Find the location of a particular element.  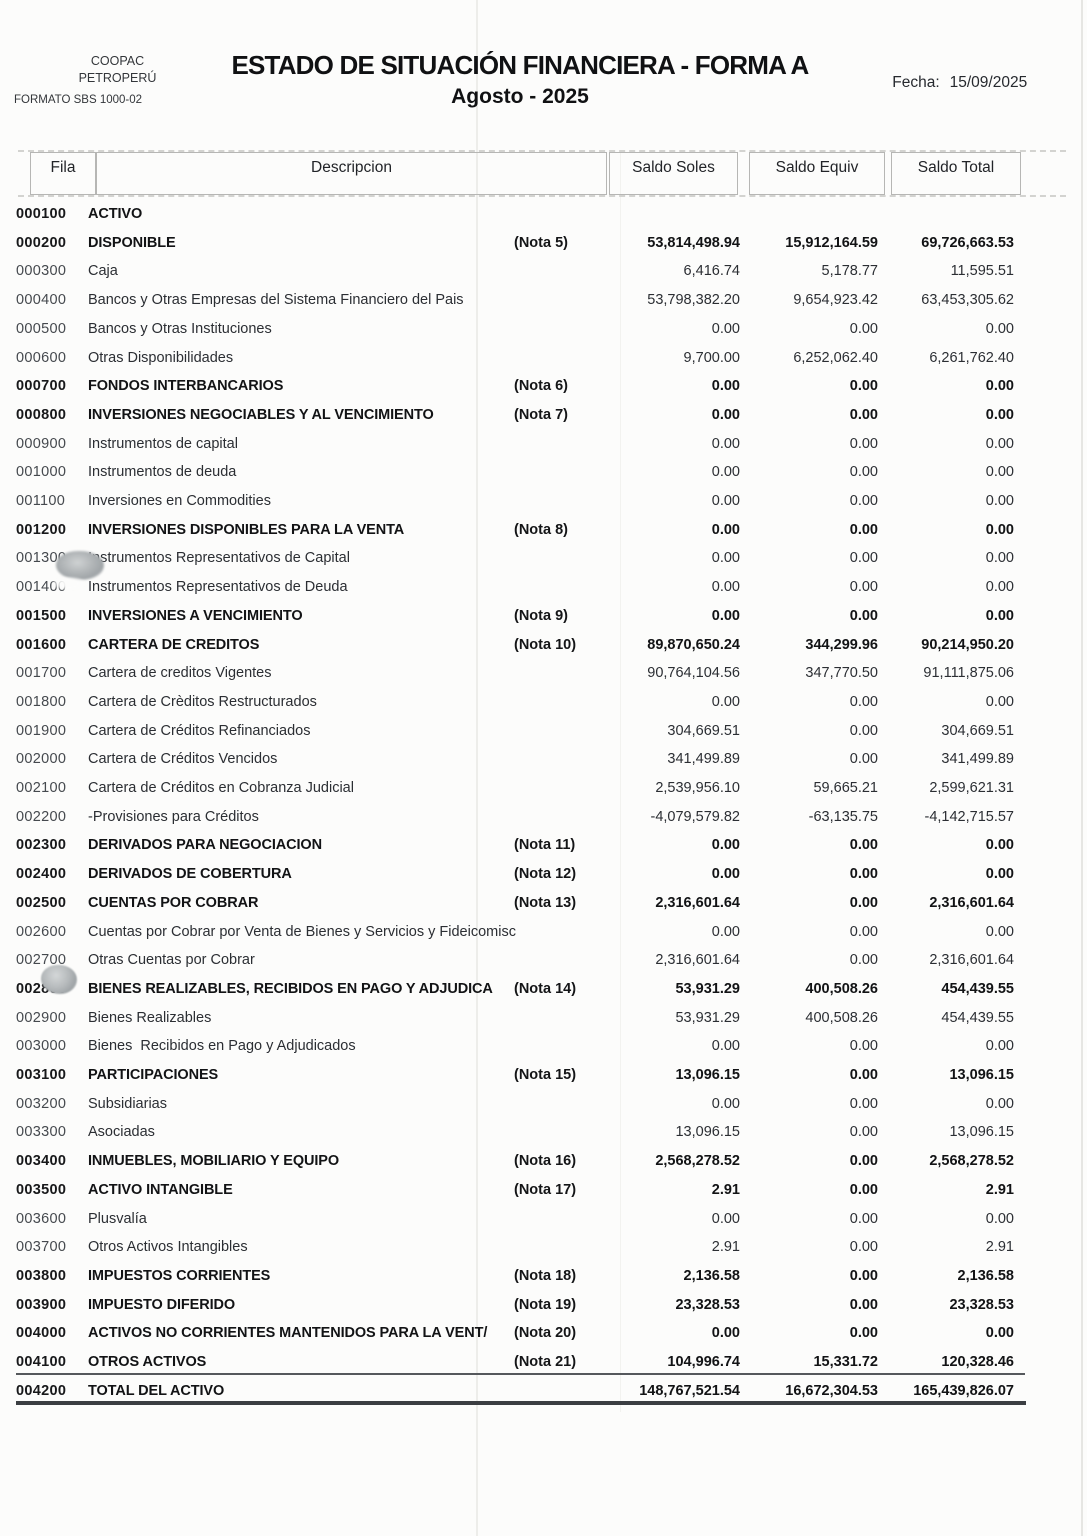

row-code: 003600 is located at coordinates (41, 1218).